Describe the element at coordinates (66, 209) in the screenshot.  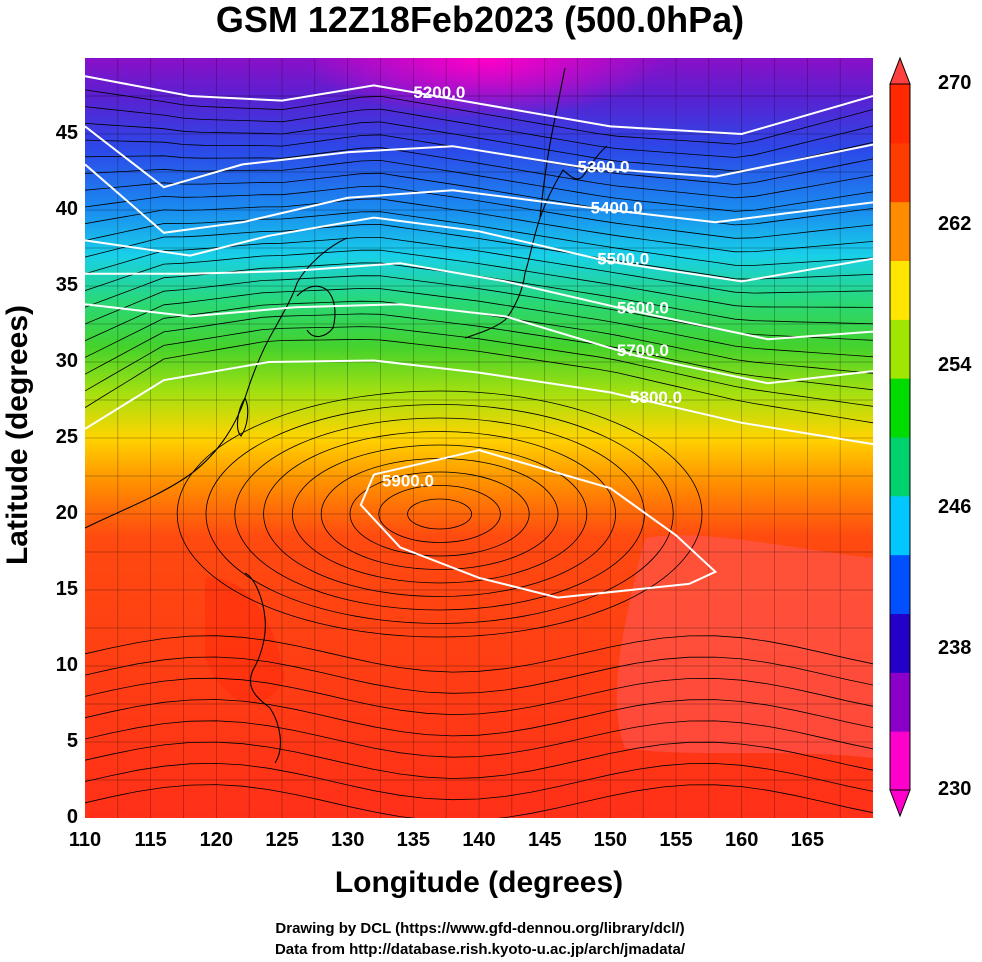
I see `y-tick-label: 40` at that location.